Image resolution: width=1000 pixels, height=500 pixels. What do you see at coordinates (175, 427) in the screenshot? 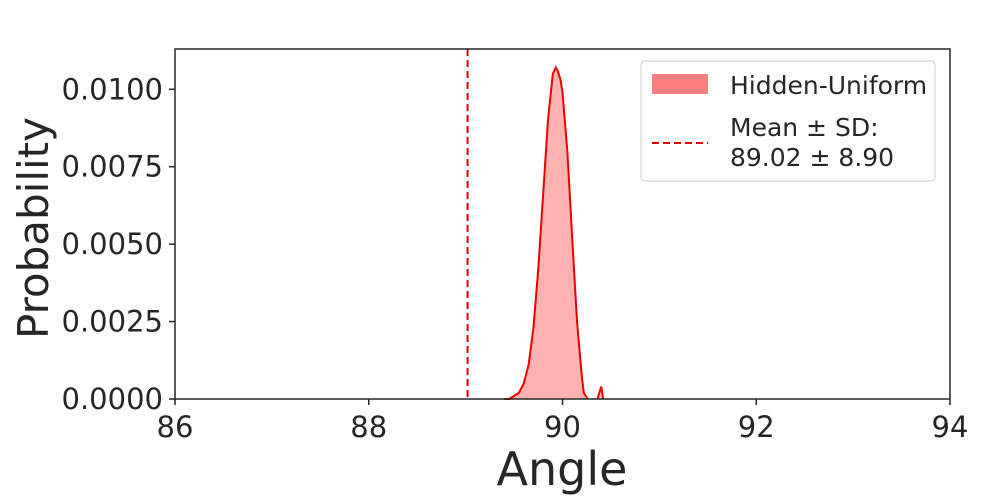
I see `x-tick-label: 86` at bounding box center [175, 427].